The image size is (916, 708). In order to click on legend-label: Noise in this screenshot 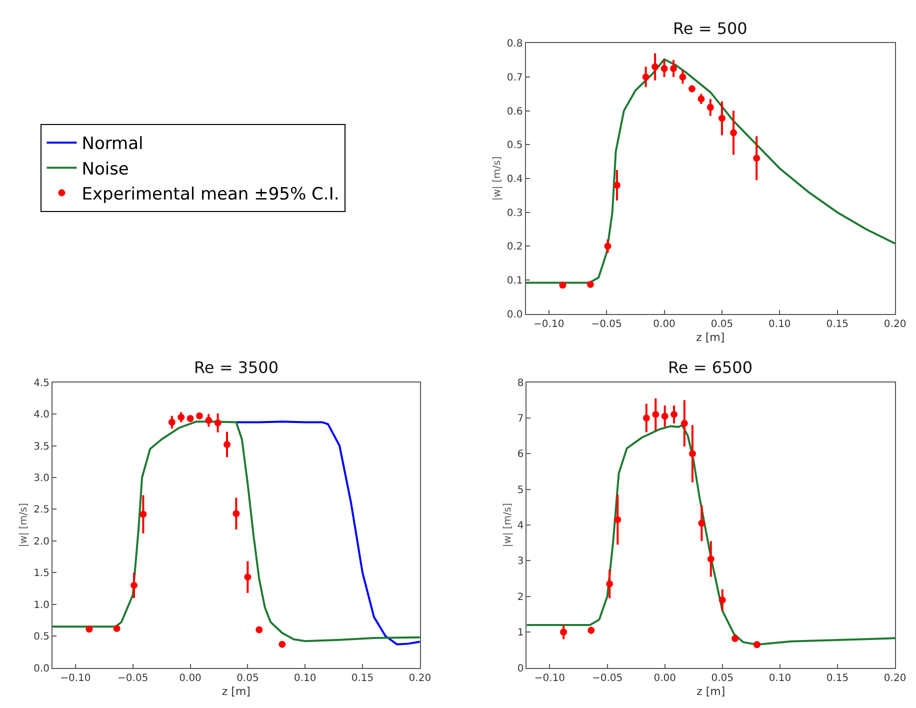, I will do `click(105, 169)`.